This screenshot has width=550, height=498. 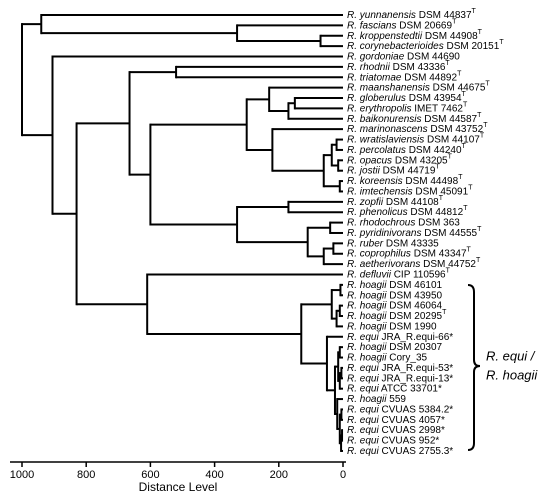 I want to click on strain: DSM 44719, so click(x=409, y=170).